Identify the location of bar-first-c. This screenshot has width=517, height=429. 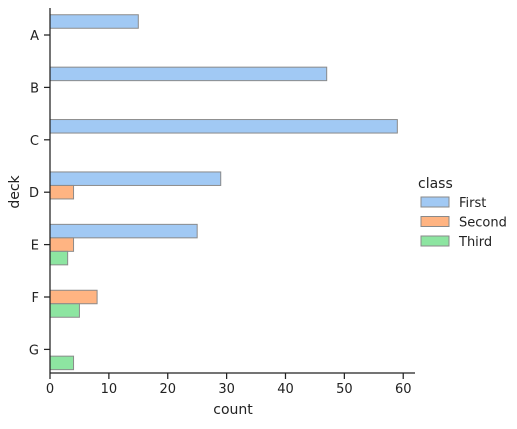
(223, 126).